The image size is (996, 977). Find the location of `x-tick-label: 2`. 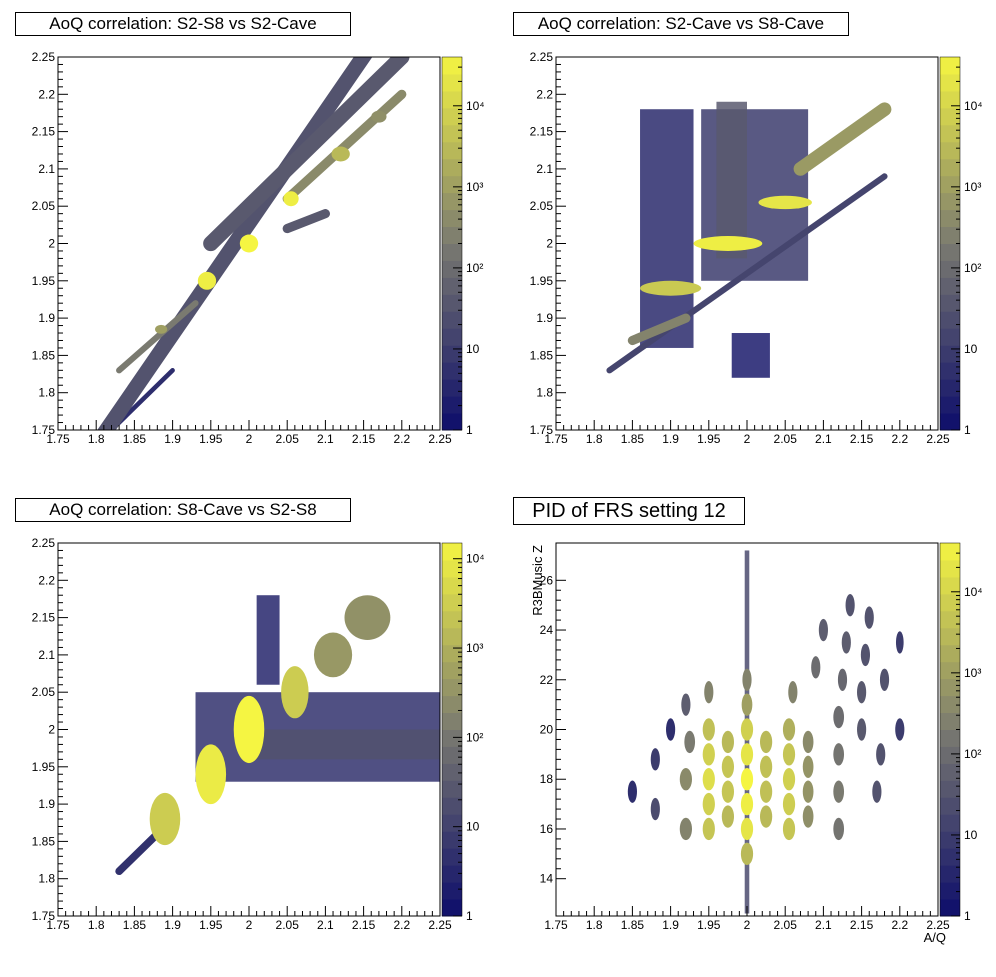

x-tick-label: 2 is located at coordinates (747, 439).